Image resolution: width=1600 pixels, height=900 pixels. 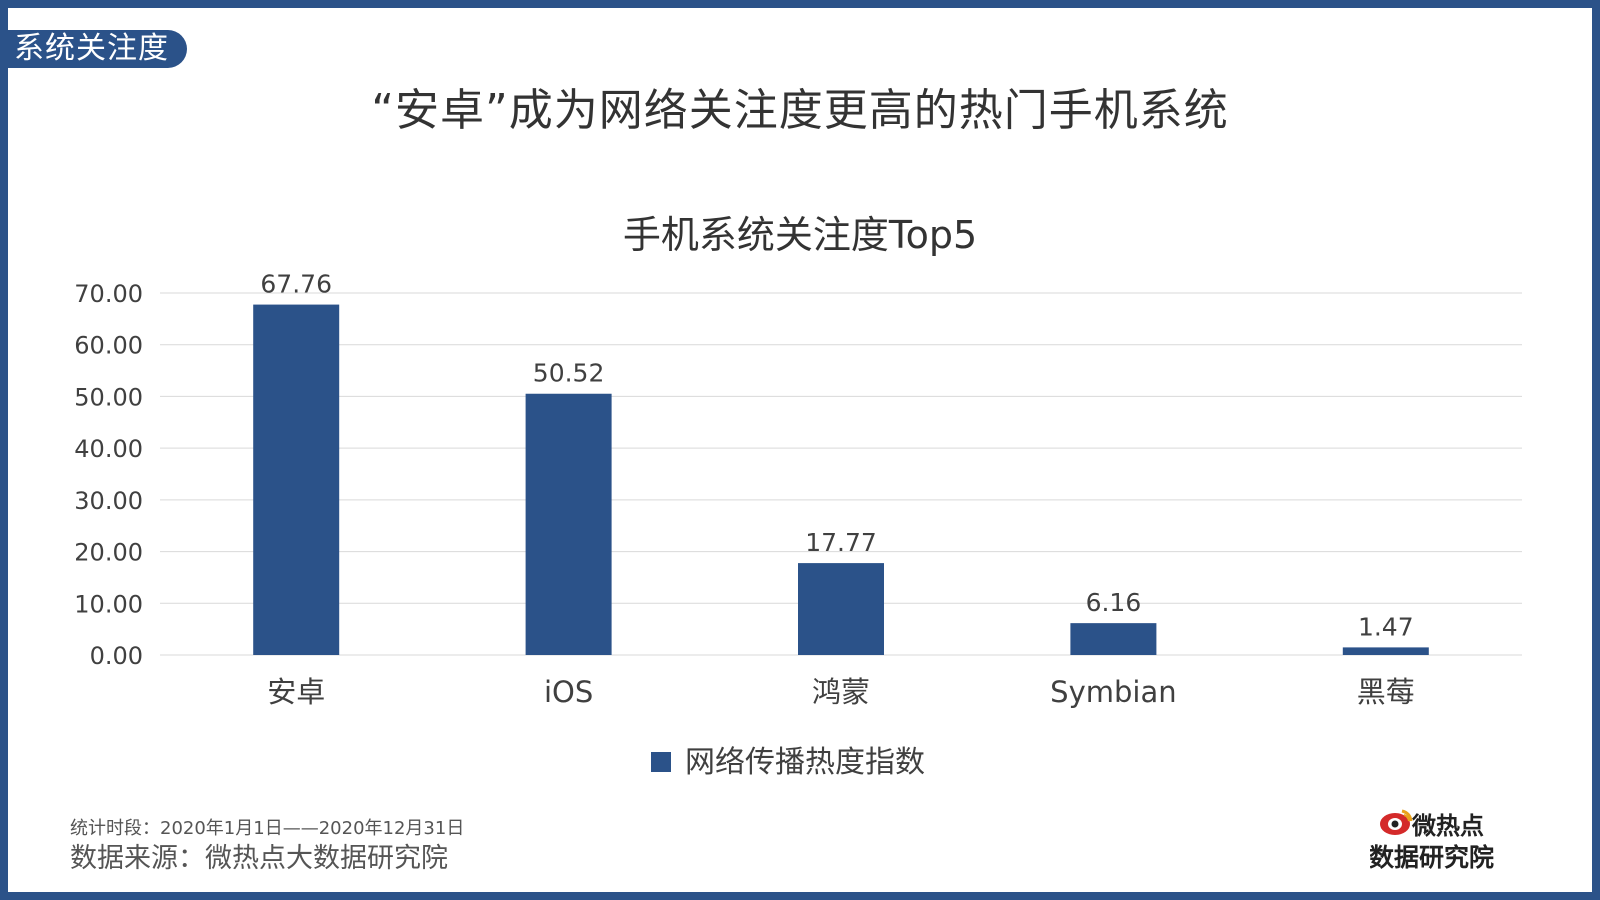 What do you see at coordinates (108, 397) in the screenshot?
I see `y-tick-label: 50.00` at bounding box center [108, 397].